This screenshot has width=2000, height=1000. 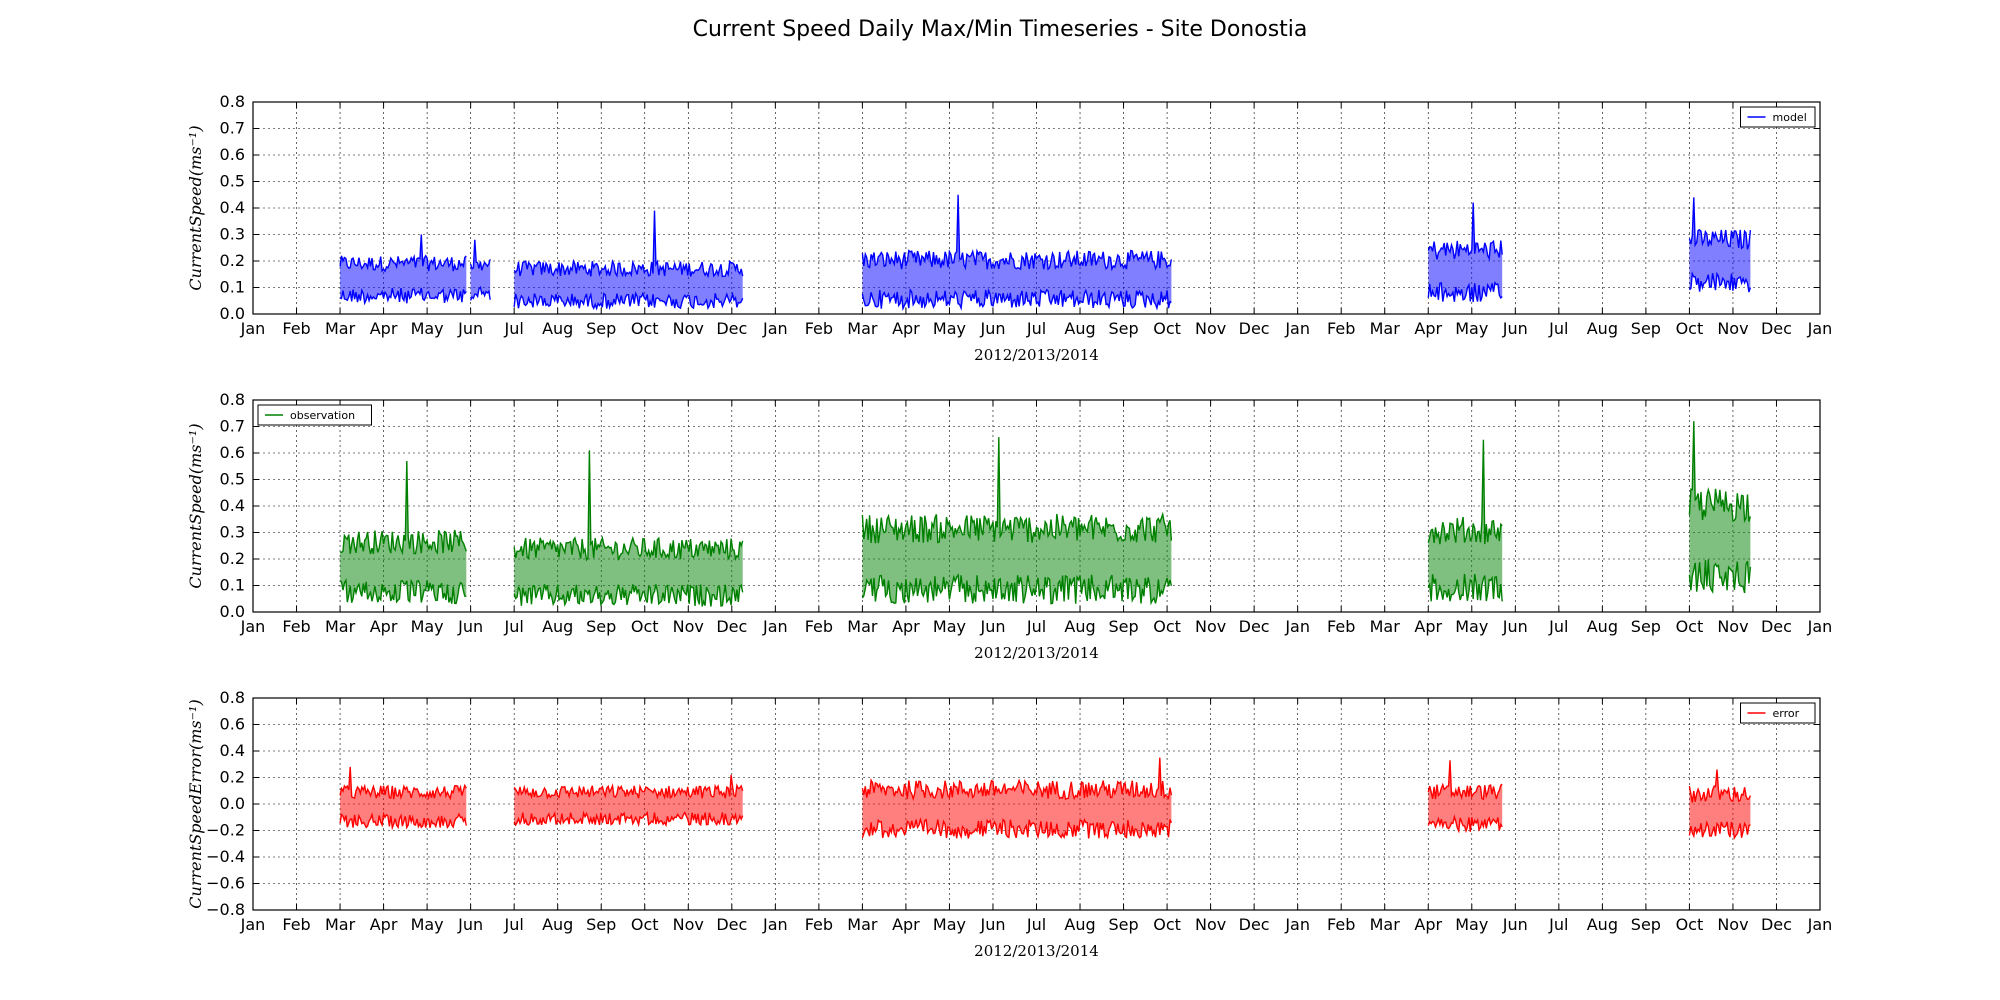 I want to click on legend-label: error, so click(x=1786, y=713).